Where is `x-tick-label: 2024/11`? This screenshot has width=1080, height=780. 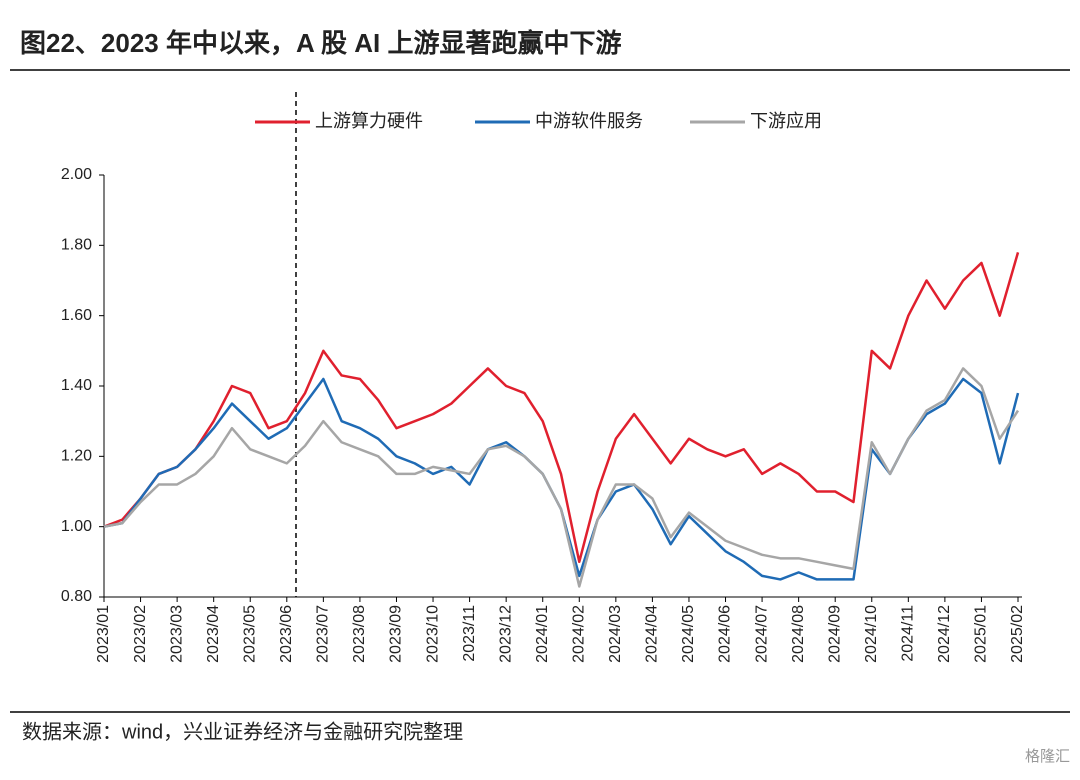
x-tick-label: 2024/11 is located at coordinates (908, 633).